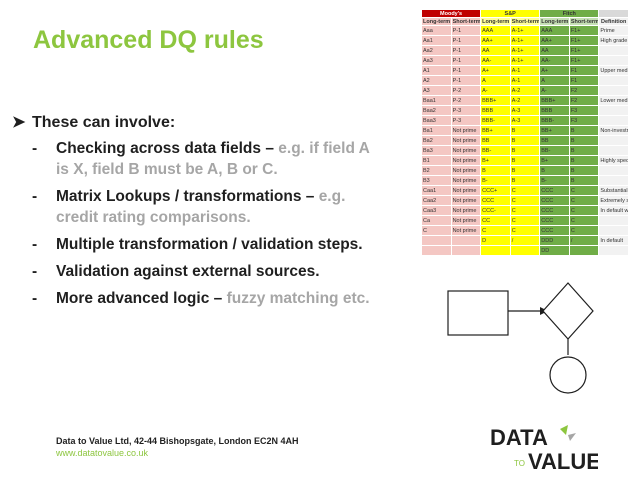 This screenshot has width=638, height=479. I want to click on table-cell: A3, so click(436, 90).